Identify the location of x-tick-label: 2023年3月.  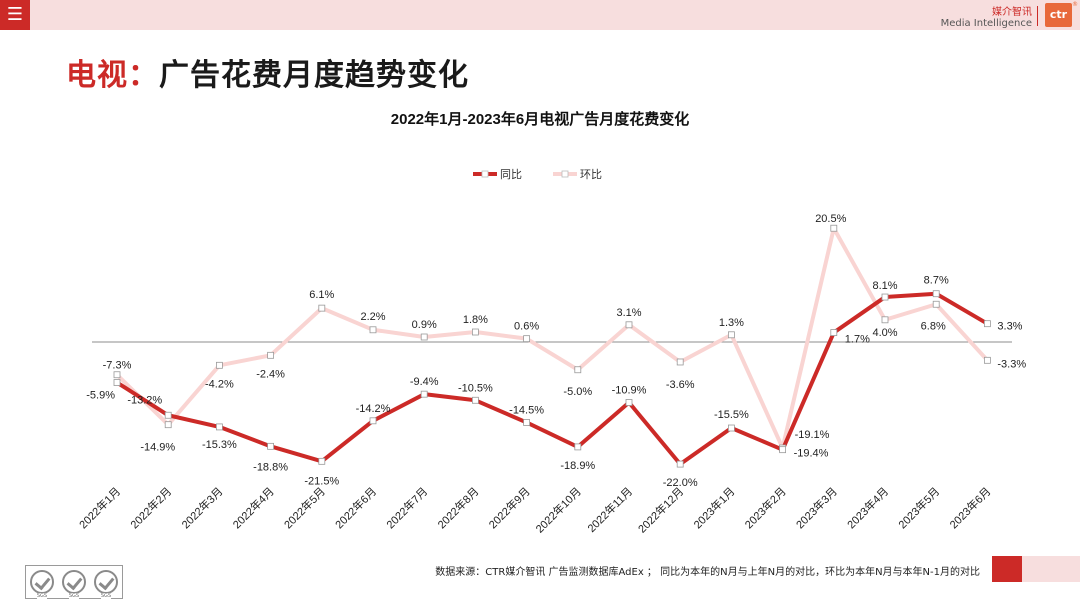
(816, 507).